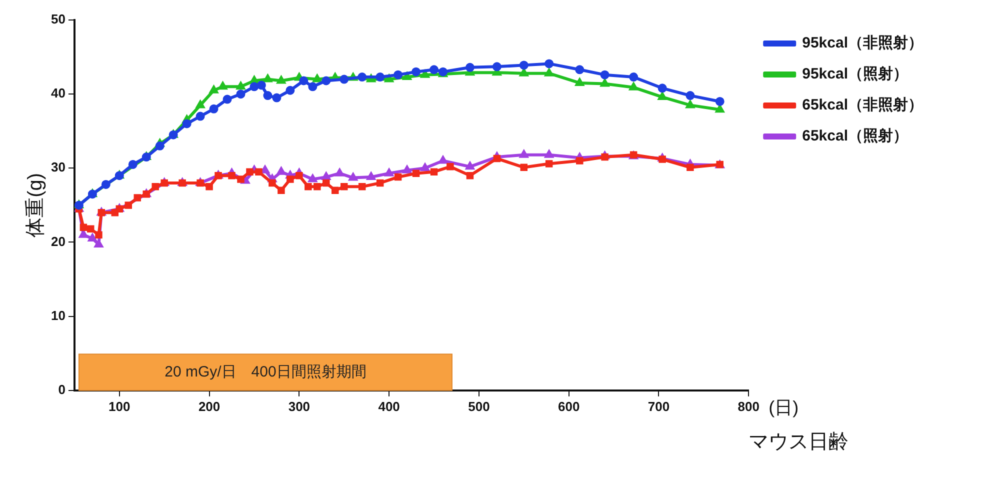  What do you see at coordinates (58, 93) in the screenshot?
I see `y-tick-label: 40` at bounding box center [58, 93].